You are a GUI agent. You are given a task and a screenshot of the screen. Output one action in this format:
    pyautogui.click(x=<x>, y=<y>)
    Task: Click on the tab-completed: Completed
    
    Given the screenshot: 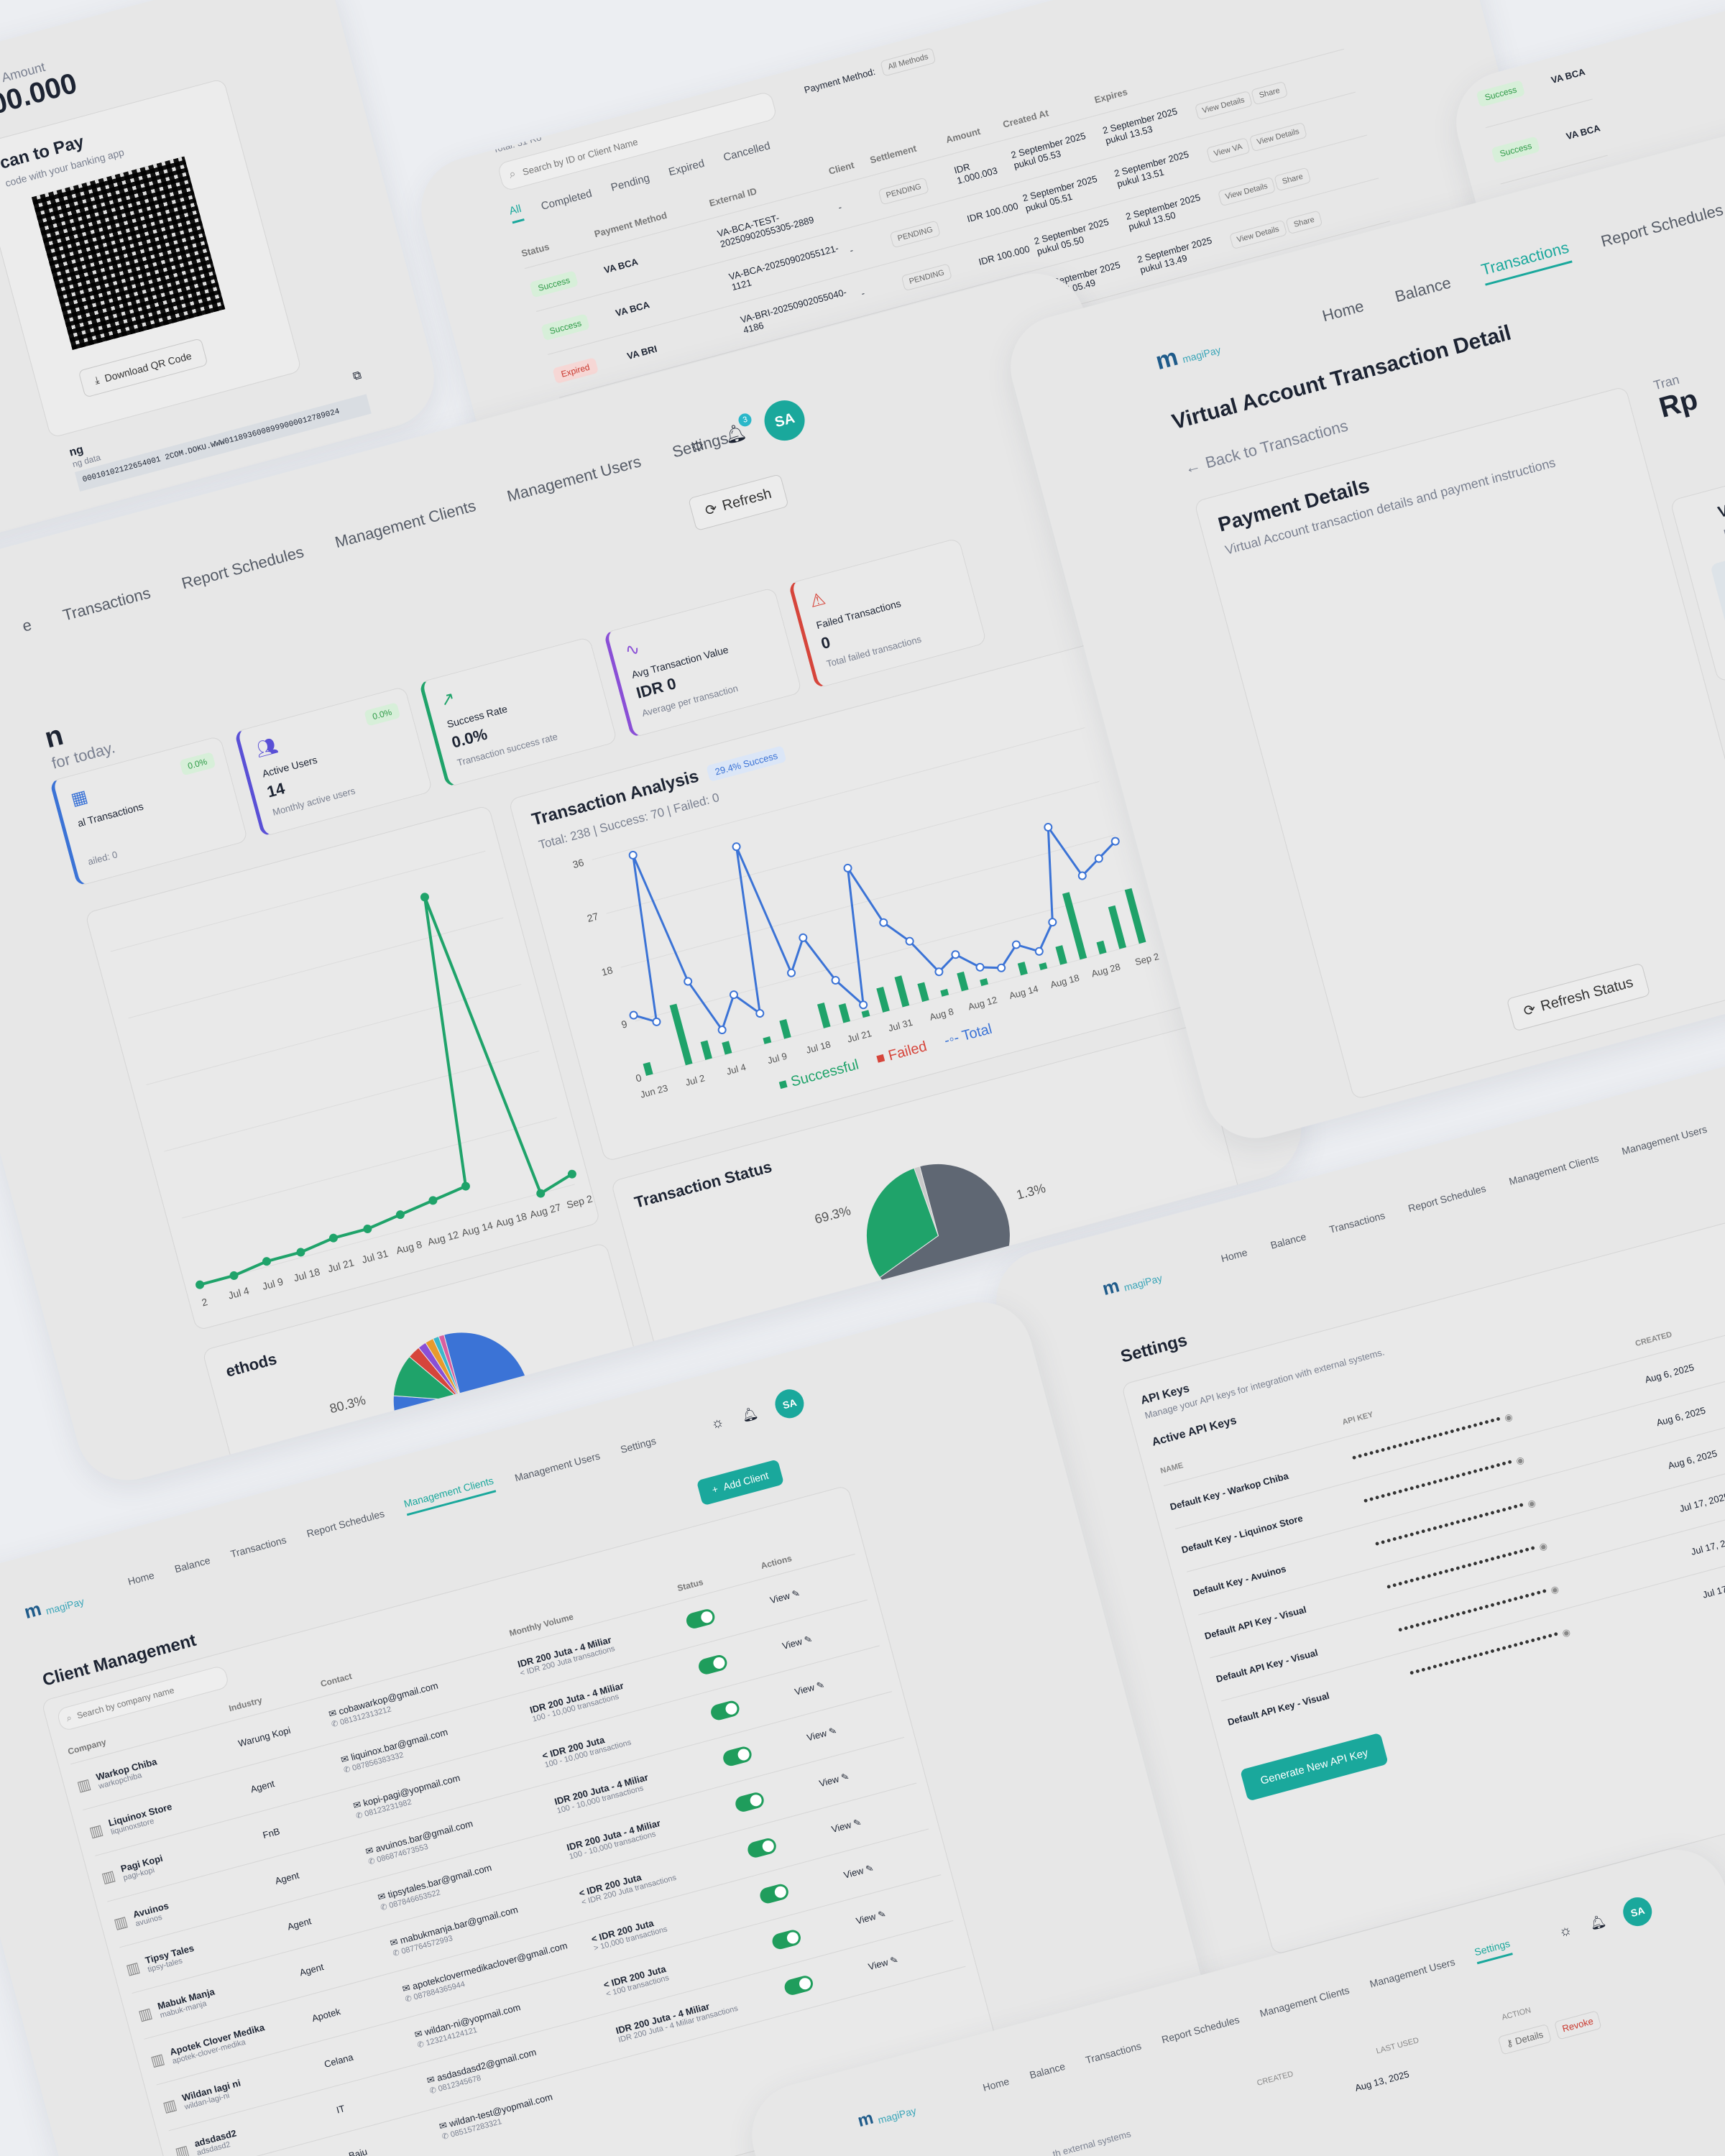 What is the action you would take?
    pyautogui.click(x=566, y=200)
    